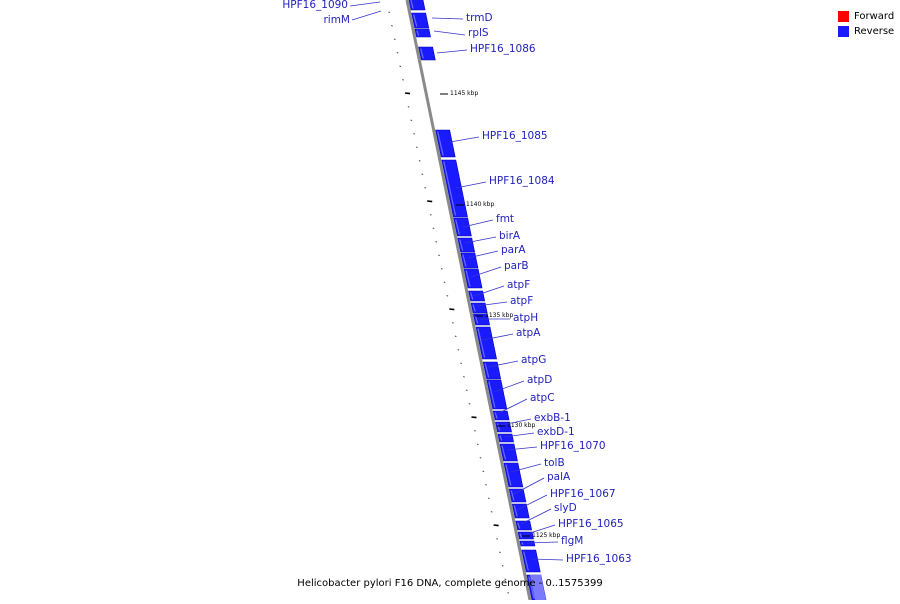 The image size is (900, 604). I want to click on gene-label: rplS, so click(478, 33).